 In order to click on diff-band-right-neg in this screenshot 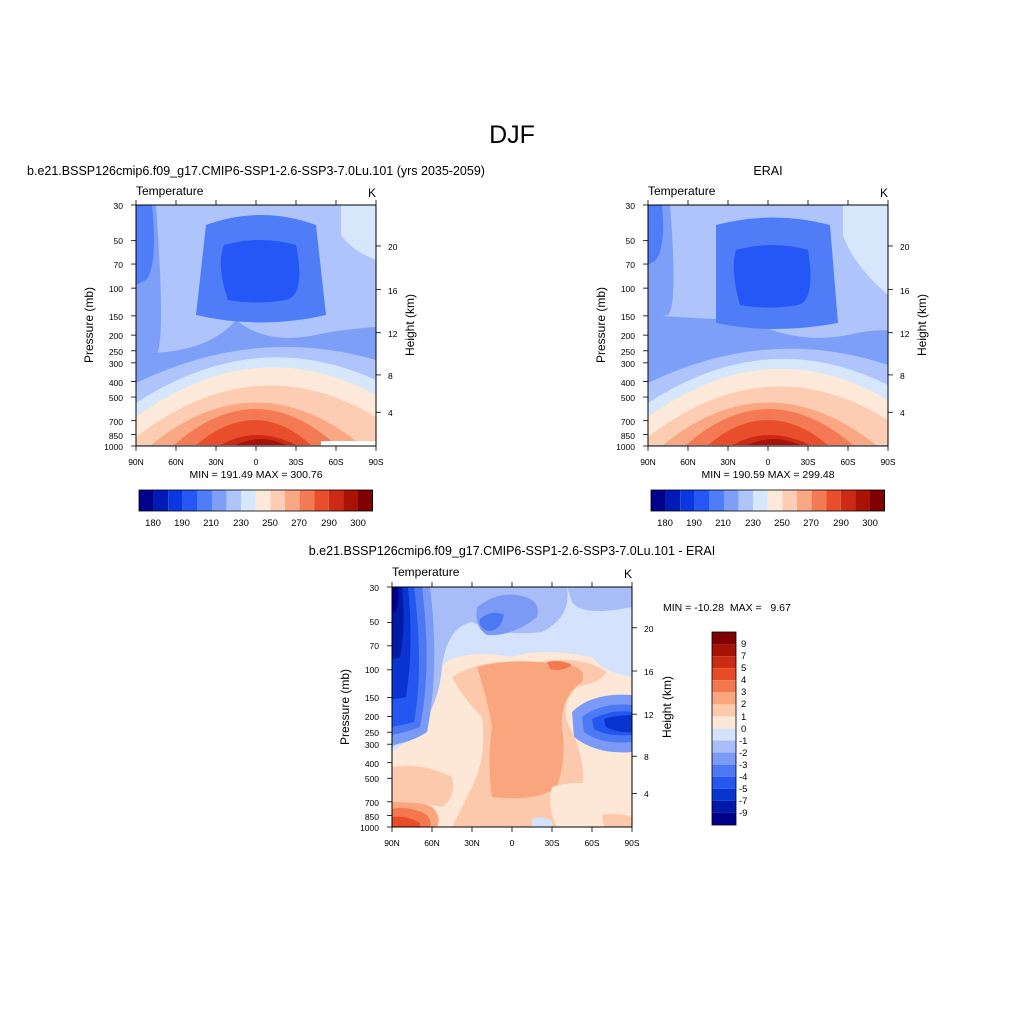, I will do `click(599, 599)`.